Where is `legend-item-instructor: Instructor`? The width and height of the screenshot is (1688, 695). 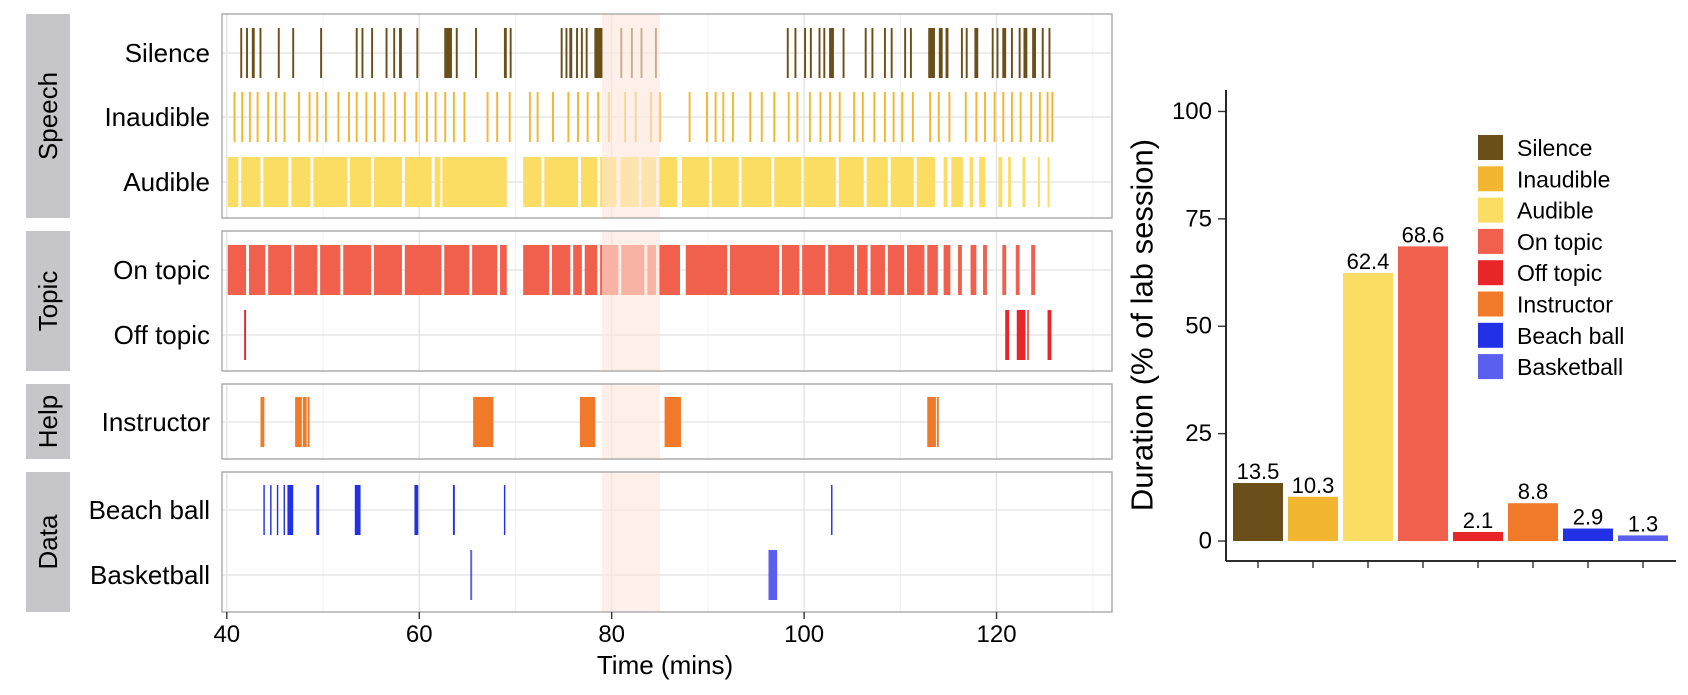
legend-item-instructor: Instructor is located at coordinates (1545, 304).